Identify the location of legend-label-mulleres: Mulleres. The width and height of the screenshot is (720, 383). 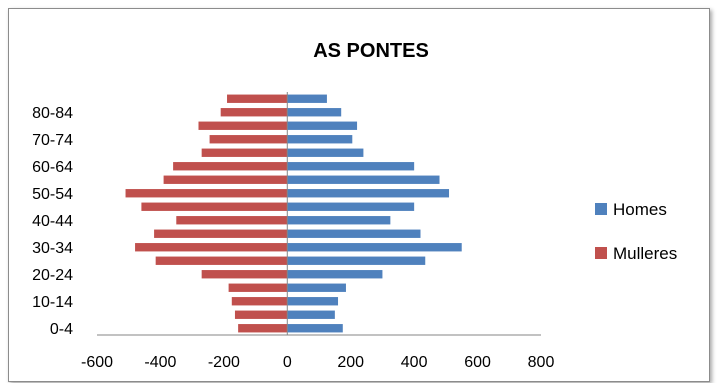
(645, 253).